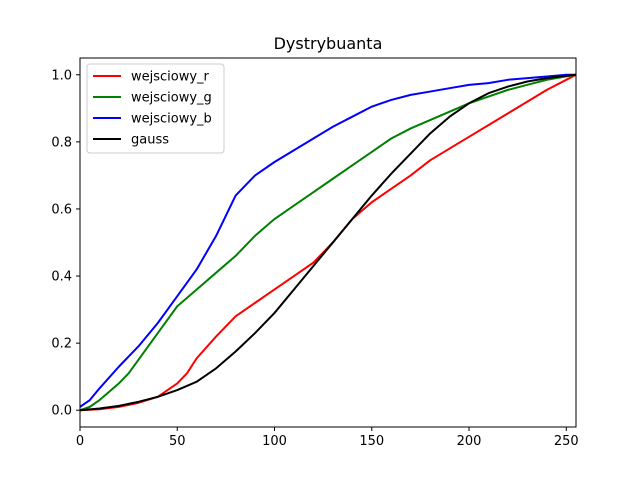 The height and width of the screenshot is (480, 640). I want to click on legend-label: gauss, so click(150, 140).